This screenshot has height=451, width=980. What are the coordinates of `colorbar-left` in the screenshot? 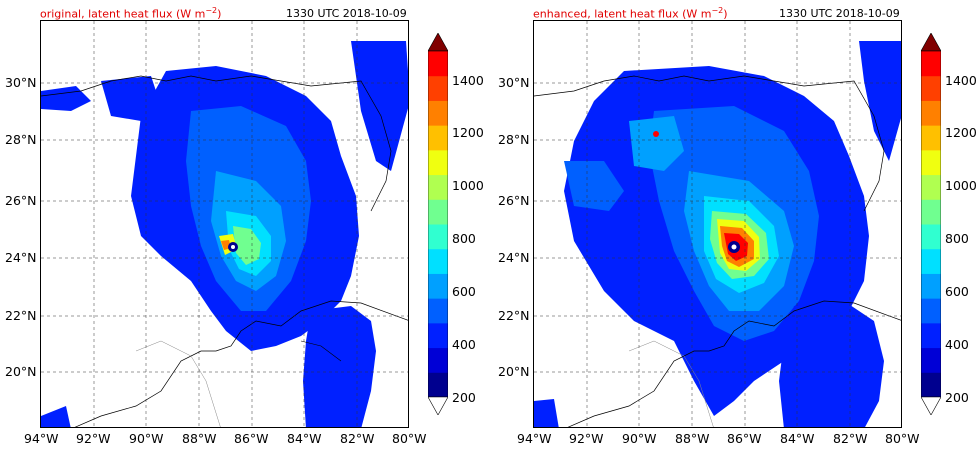 It's located at (438, 224).